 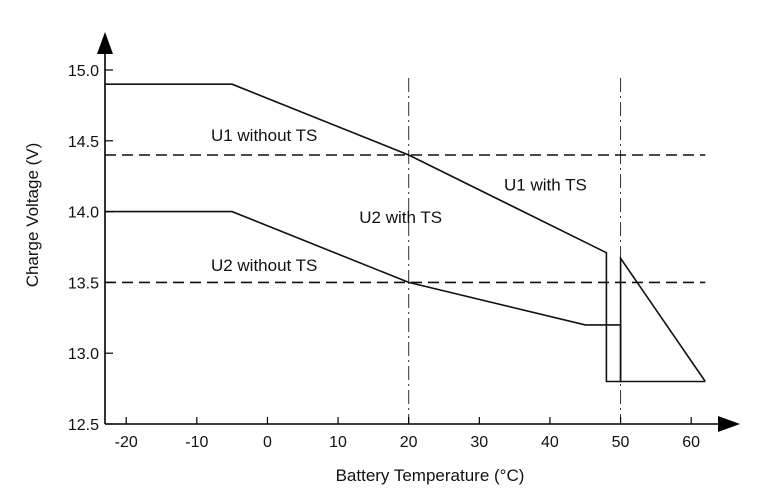 I want to click on x-axis-title: Battery Temperature (°C), so click(x=430, y=475).